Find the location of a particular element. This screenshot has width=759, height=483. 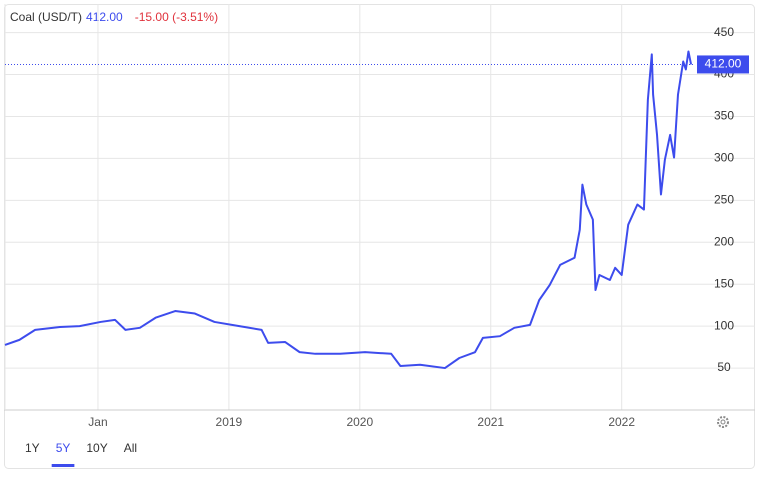

gear-outer is located at coordinates (723, 422).